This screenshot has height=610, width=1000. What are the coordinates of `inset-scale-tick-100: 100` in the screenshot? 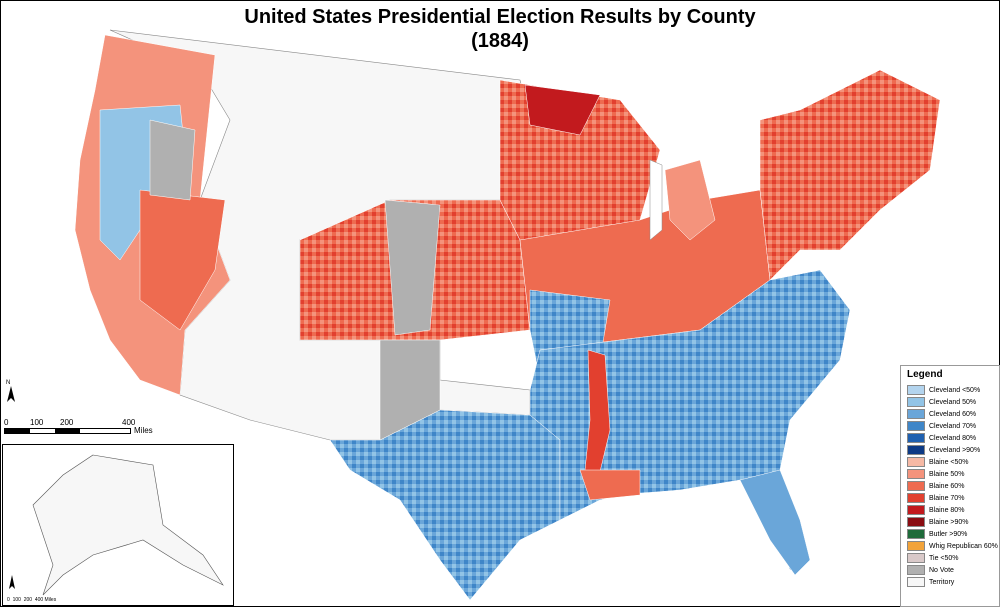 It's located at (16, 600).